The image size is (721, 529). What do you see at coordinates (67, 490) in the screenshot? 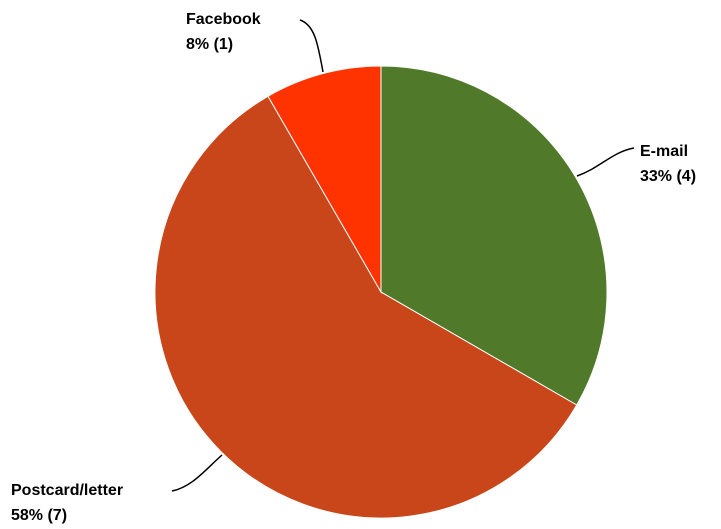
I see `slice-label-postcard-letter-name: Postcard/letter` at bounding box center [67, 490].